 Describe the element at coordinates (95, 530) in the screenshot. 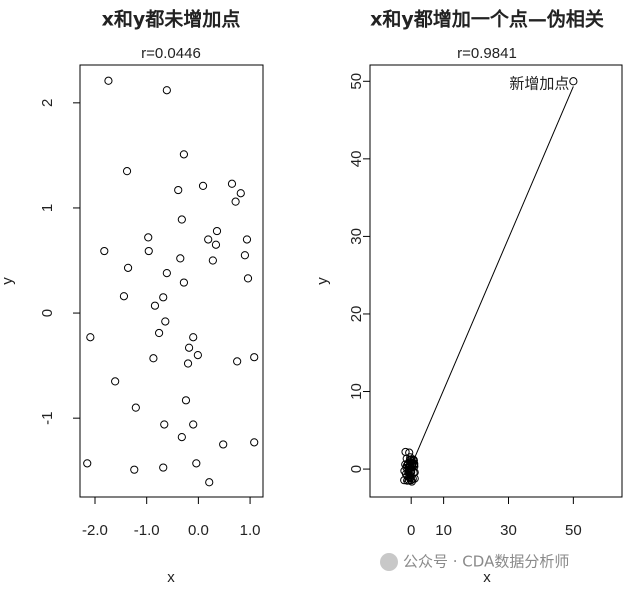

I see `x-tick-label: -2.0` at that location.